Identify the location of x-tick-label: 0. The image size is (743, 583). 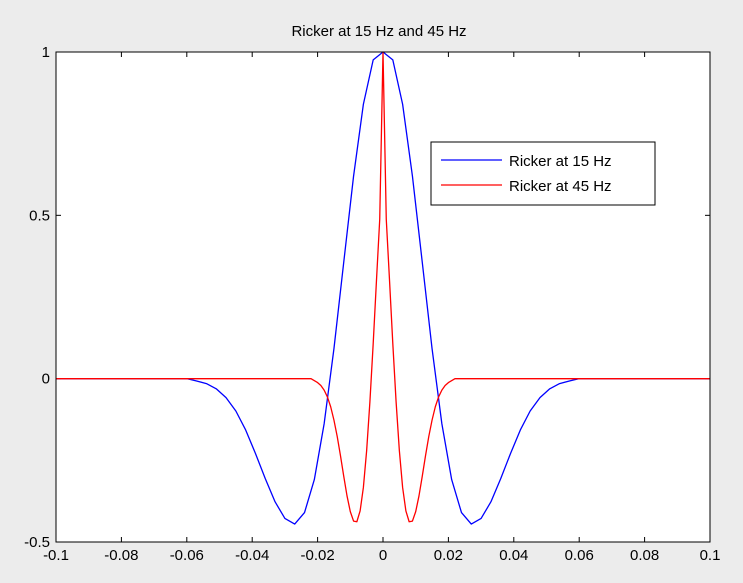
(383, 555).